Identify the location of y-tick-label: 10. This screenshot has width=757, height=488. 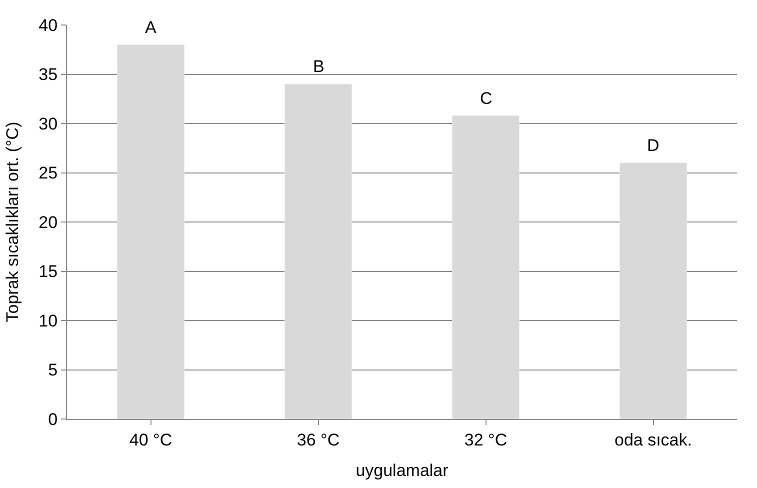
(48, 320).